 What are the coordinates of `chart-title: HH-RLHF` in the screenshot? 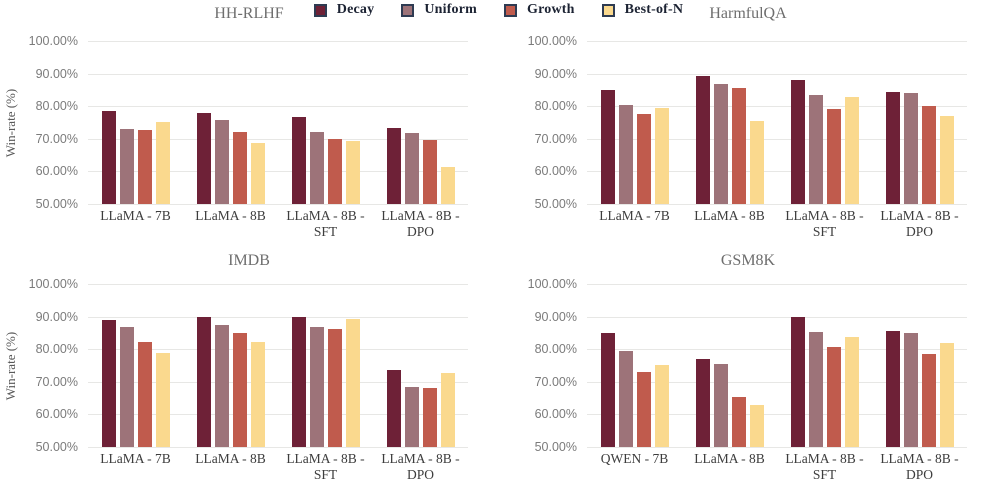 It's located at (249, 13).